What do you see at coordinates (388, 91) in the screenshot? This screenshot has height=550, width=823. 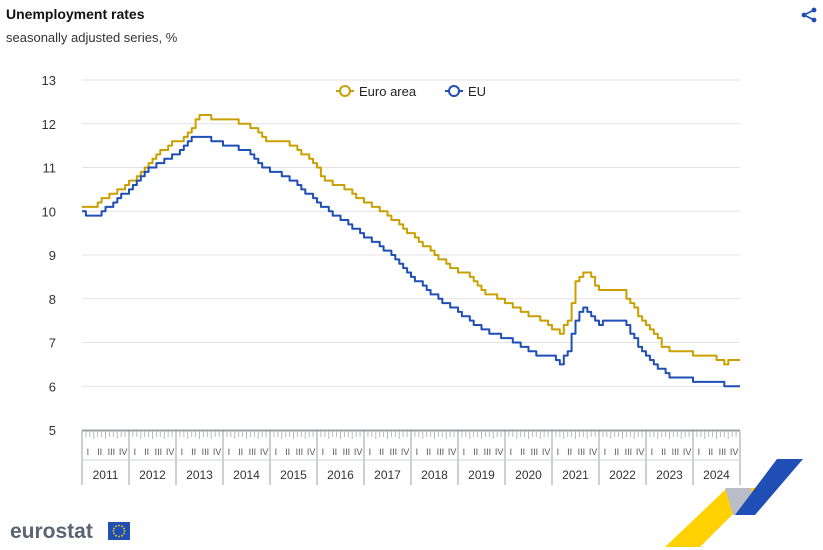 I see `legend-label-euro-area: Euro area` at bounding box center [388, 91].